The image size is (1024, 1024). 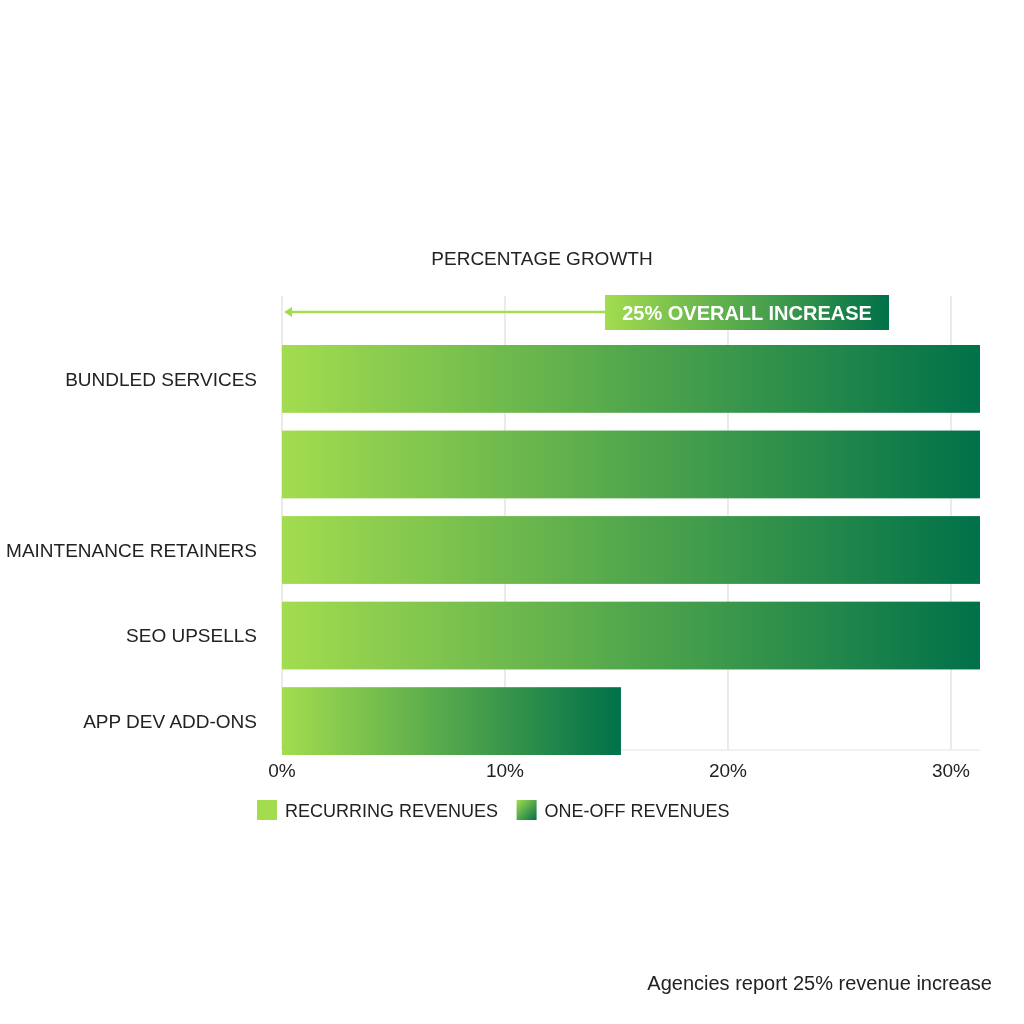 I want to click on chart-title: PERCENTAGE GROWTH, so click(x=542, y=258).